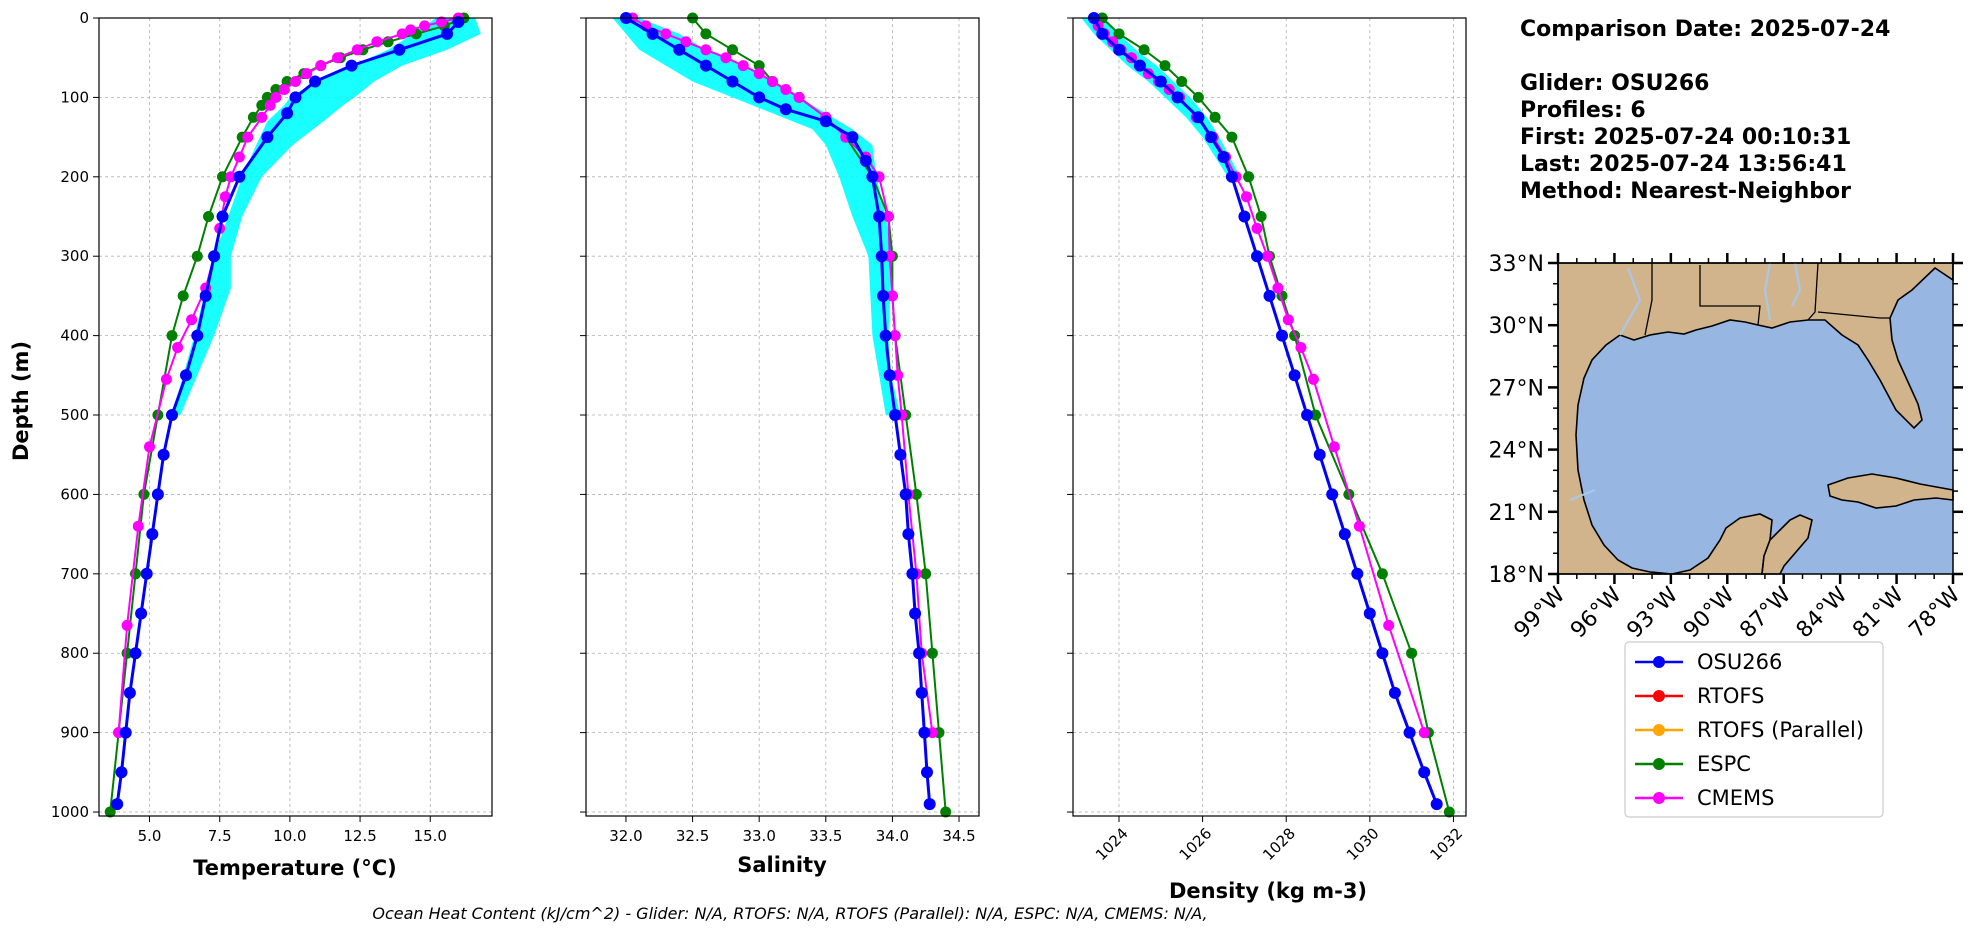  What do you see at coordinates (1112, 844) in the screenshot?
I see `x-tick-label: 1024` at bounding box center [1112, 844].